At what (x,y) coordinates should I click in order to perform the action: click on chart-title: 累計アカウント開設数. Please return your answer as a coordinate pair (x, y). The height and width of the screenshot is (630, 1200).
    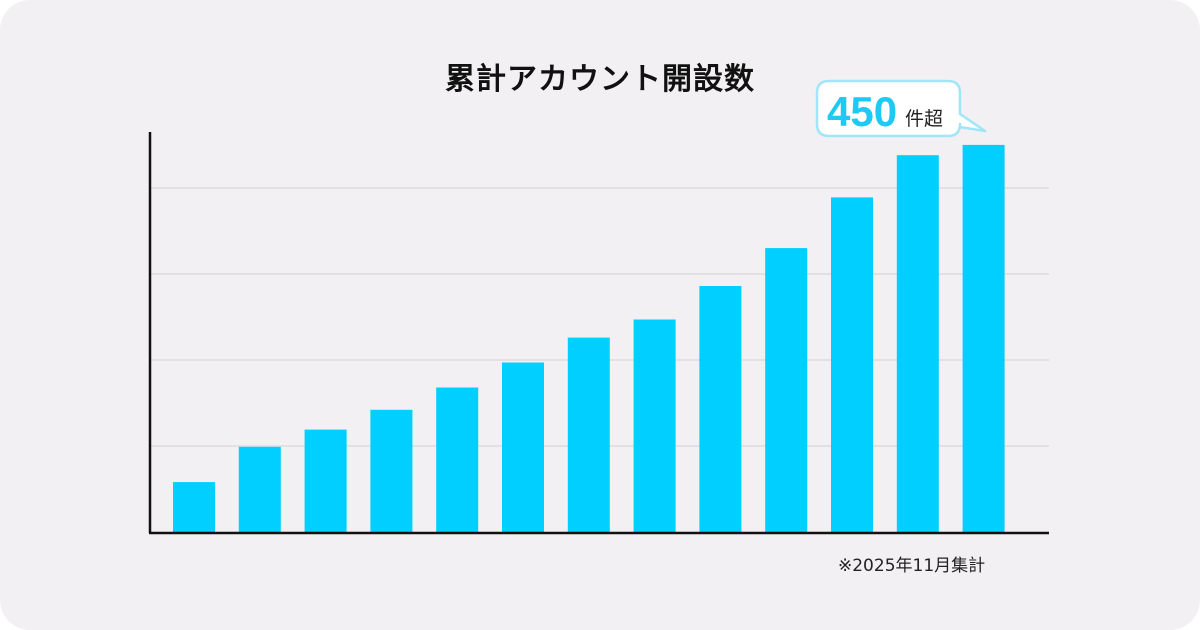
    Looking at the image, I should click on (600, 79).